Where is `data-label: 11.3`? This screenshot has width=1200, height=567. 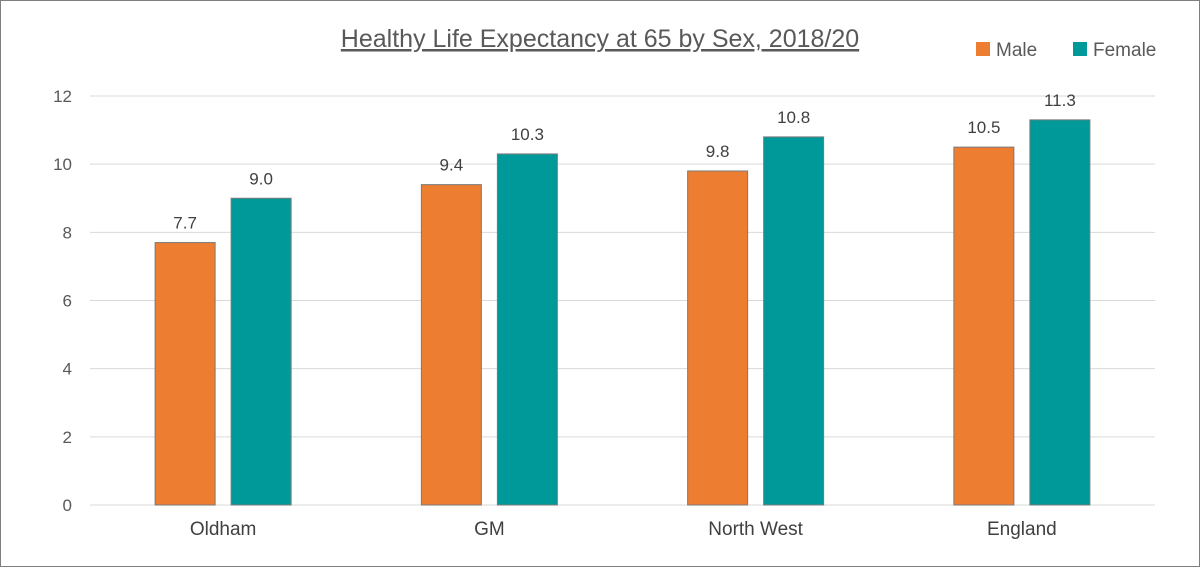 data-label: 11.3 is located at coordinates (1060, 100).